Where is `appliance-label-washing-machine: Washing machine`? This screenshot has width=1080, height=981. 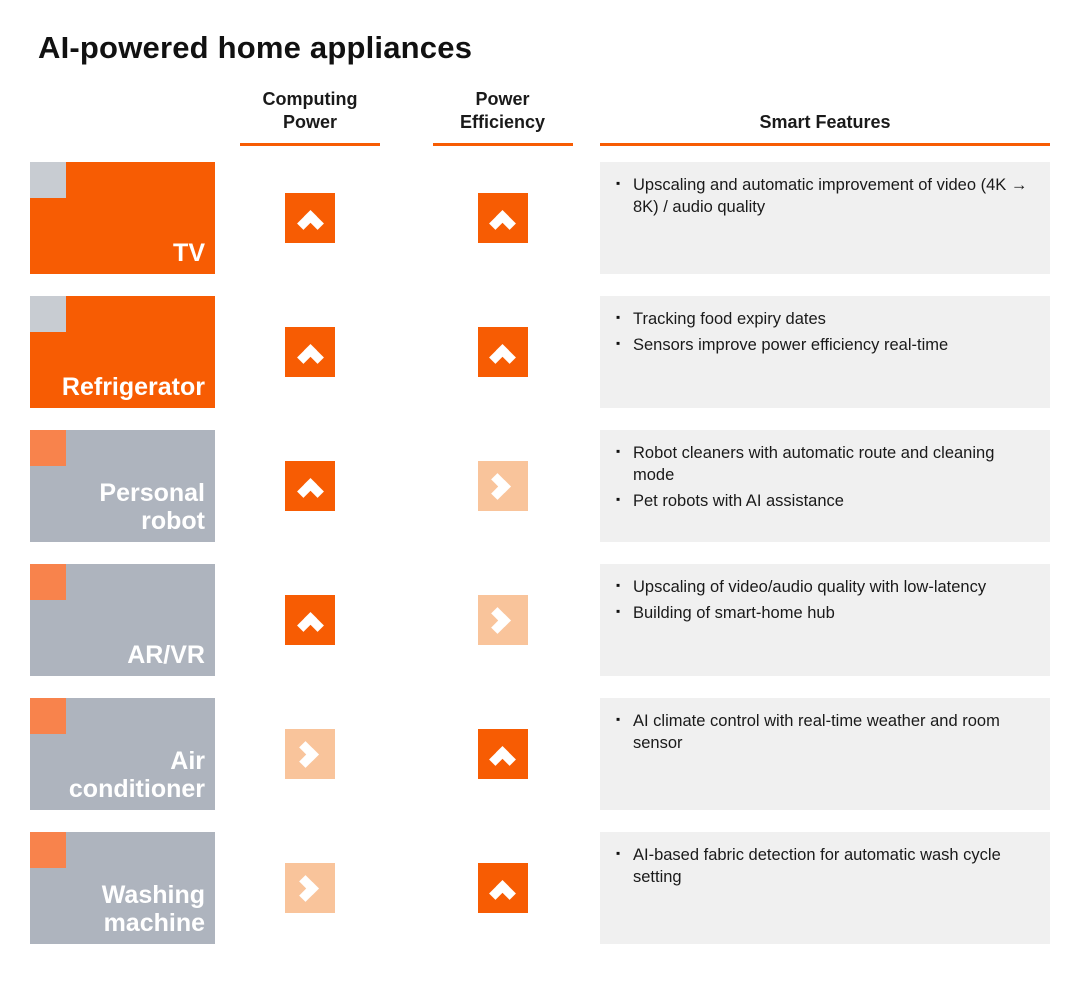 appliance-label-washing-machine: Washing machine is located at coordinates (153, 909).